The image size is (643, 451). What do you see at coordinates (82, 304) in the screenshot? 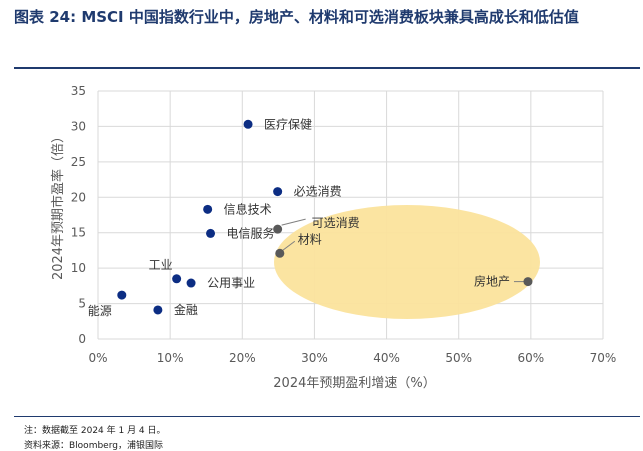
I see `y-tick-label: 5` at bounding box center [82, 304].